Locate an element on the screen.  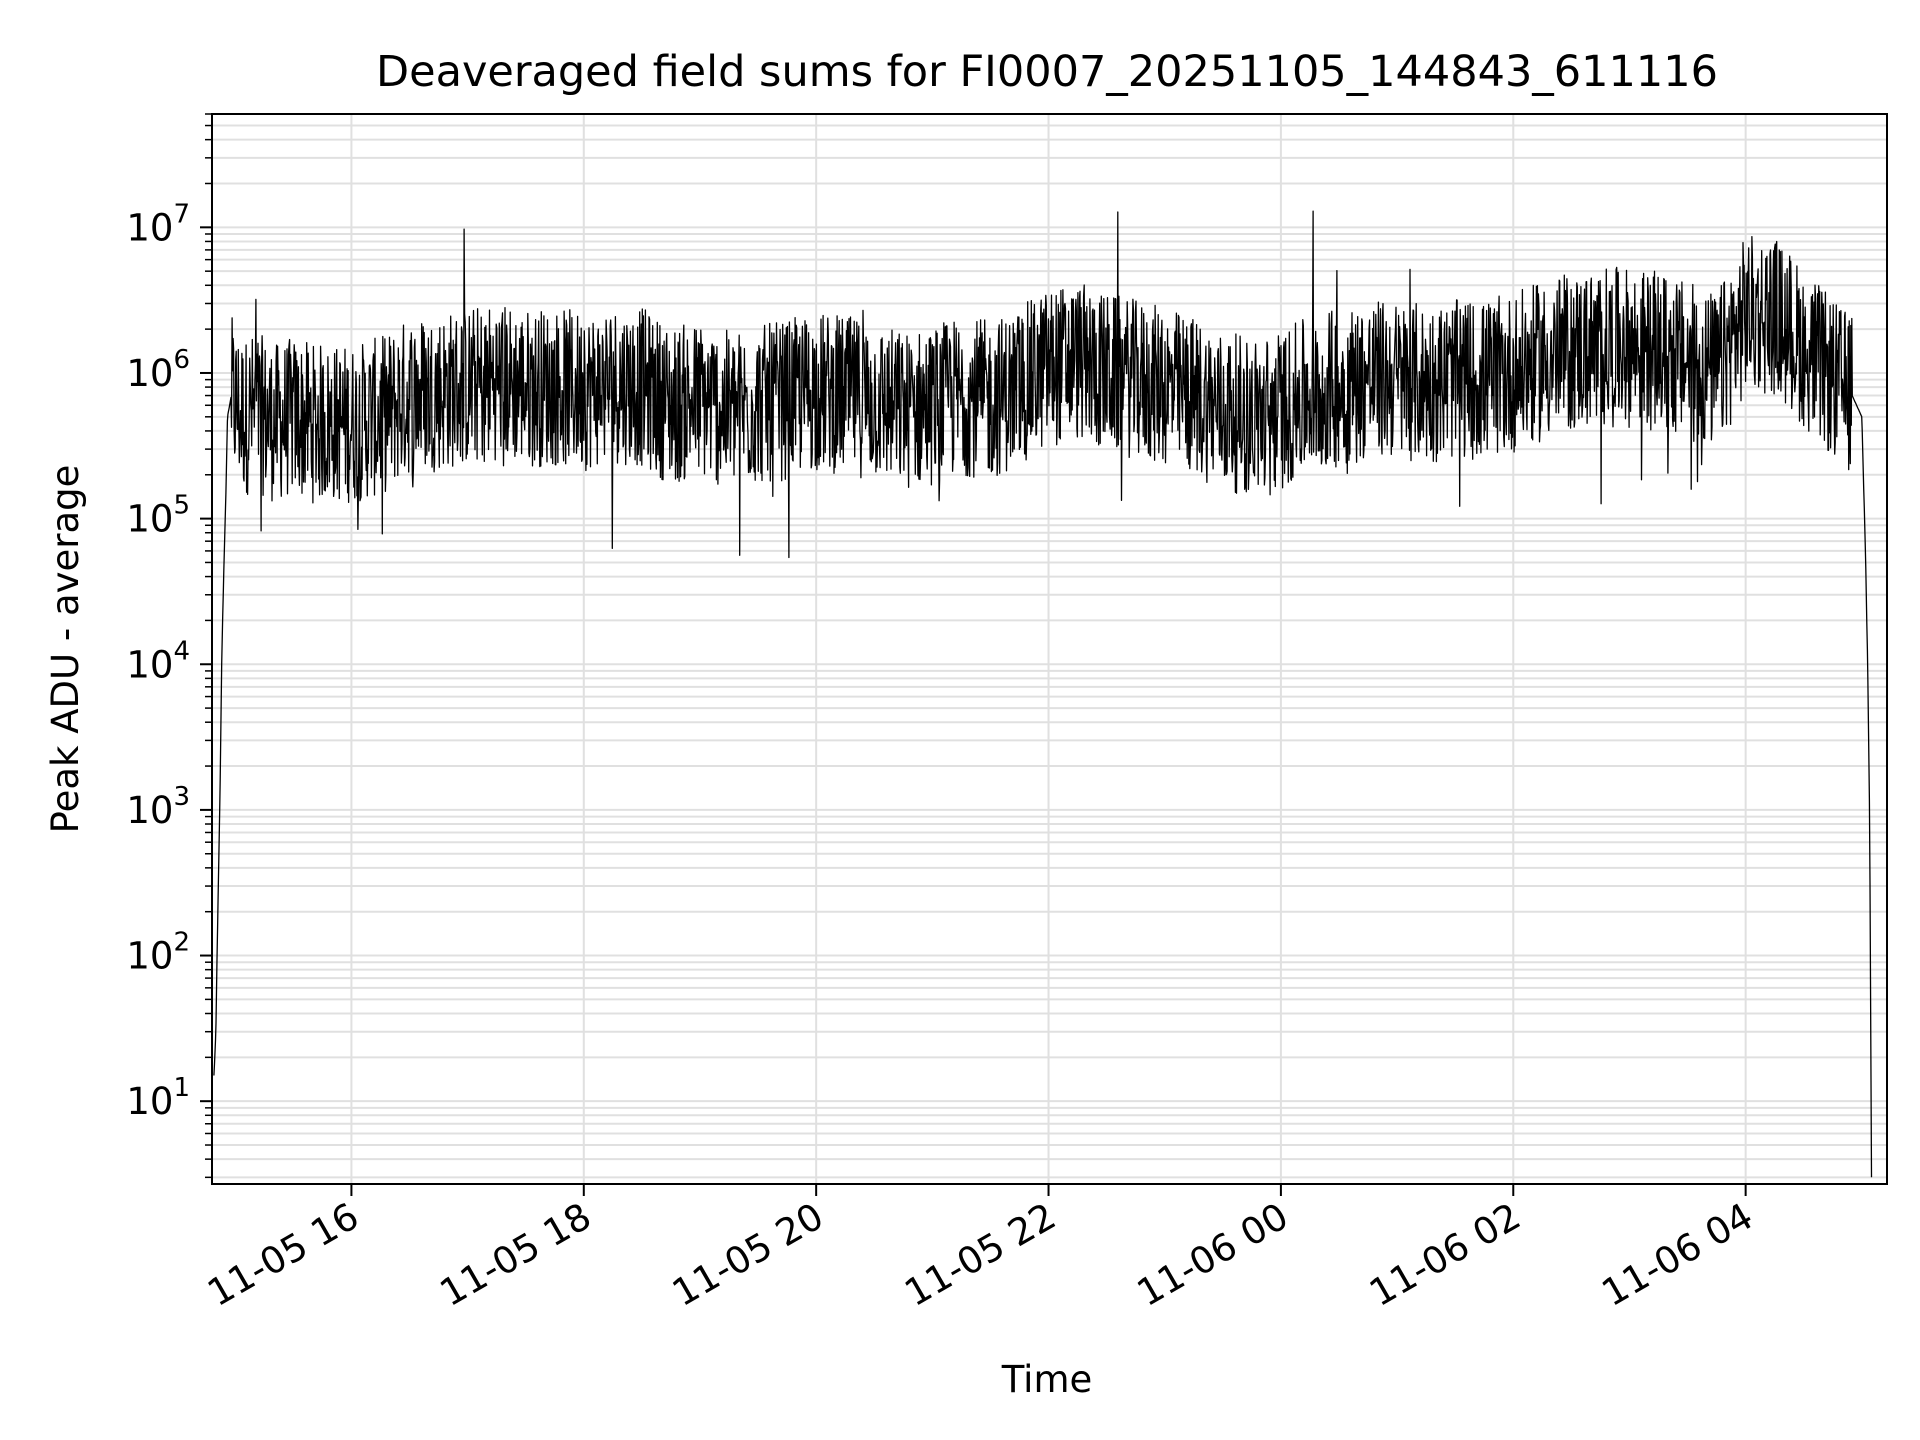
y-tick-exponent: 2 is located at coordinates (181, 943).